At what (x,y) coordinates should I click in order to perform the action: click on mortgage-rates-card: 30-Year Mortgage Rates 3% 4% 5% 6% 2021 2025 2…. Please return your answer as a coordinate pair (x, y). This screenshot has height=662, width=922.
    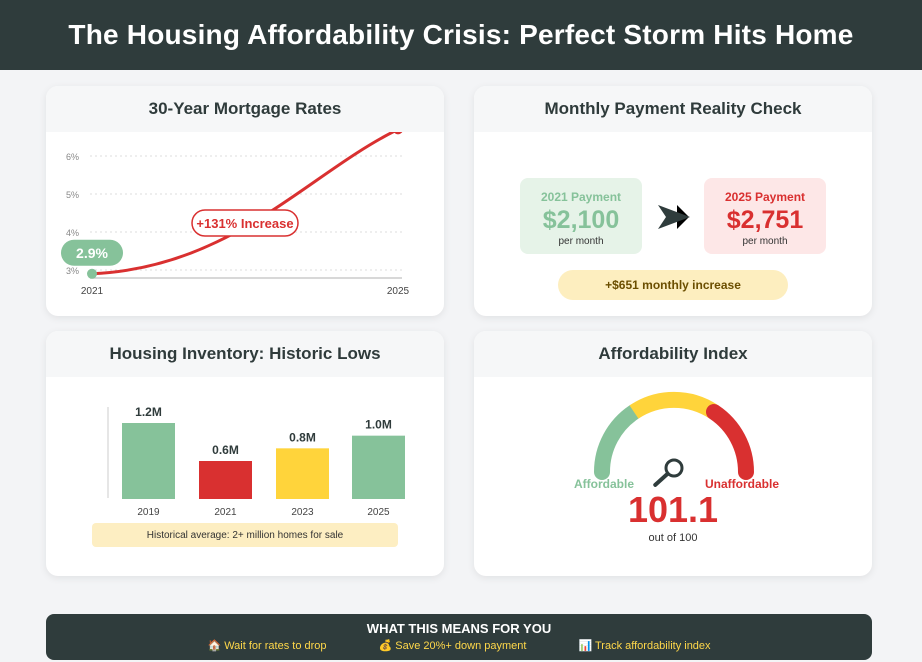
    Looking at the image, I should click on (245, 201).